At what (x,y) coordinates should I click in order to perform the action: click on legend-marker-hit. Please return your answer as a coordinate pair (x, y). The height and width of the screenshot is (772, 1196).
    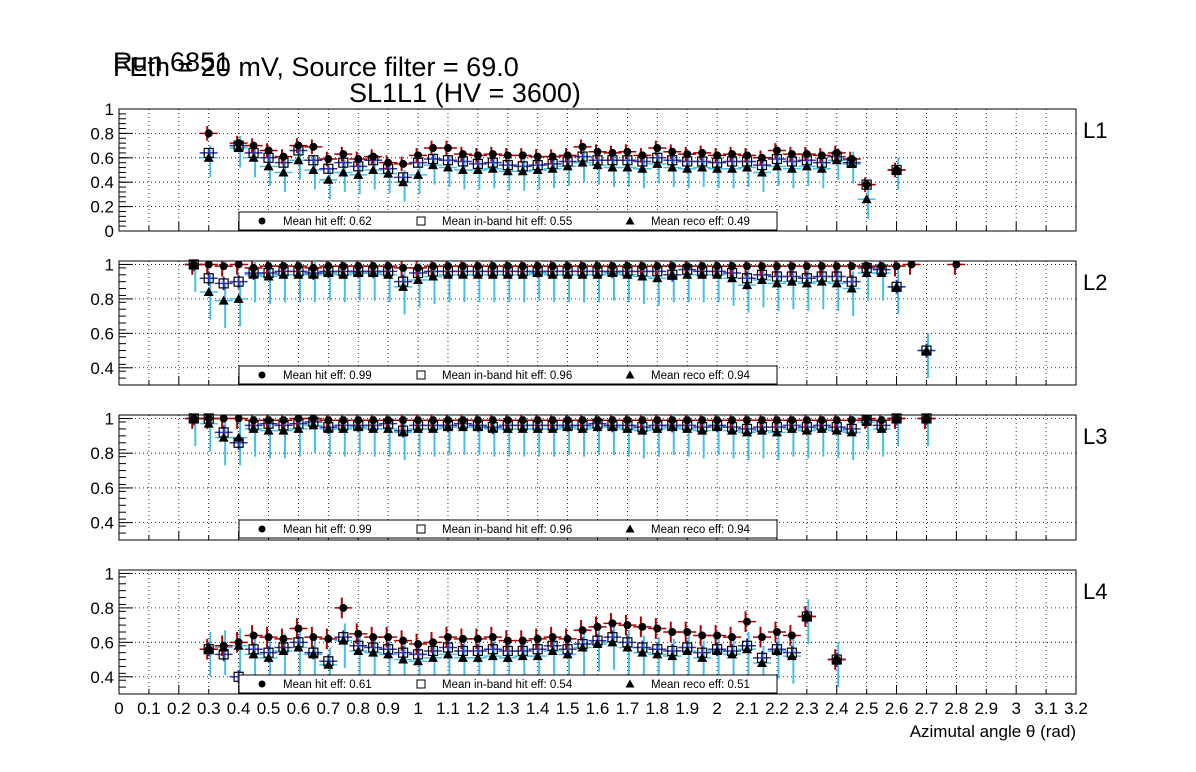
    Looking at the image, I should click on (262, 684).